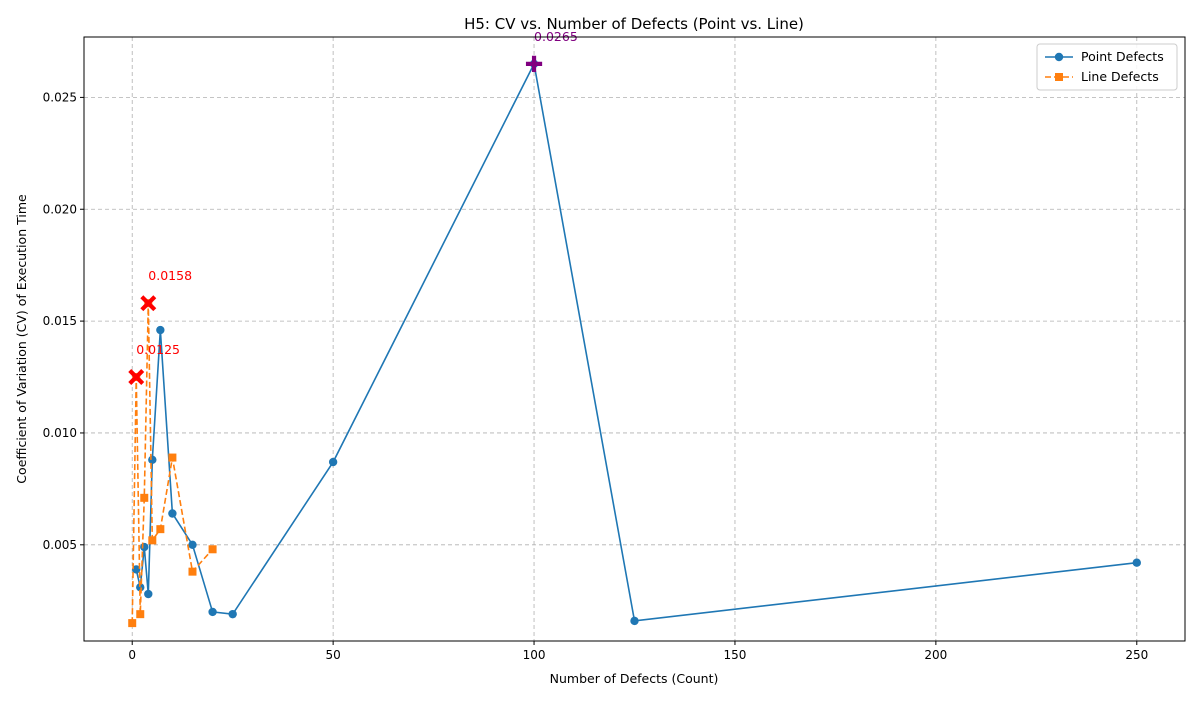 This screenshot has height=705, width=1200. I want to click on x-tick-label: 100, so click(534, 655).